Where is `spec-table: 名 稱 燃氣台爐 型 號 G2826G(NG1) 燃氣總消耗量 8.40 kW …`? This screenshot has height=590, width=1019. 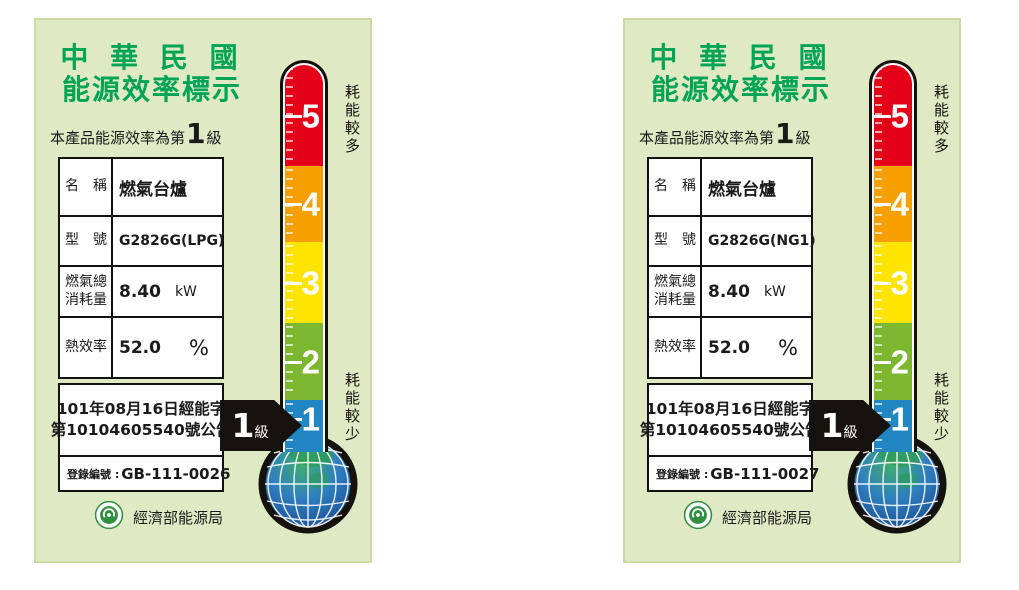
spec-table: 名 稱 燃氣台爐 型 號 G2826G(NG1) 燃氣總消耗量 8.40 kW … is located at coordinates (731, 268).